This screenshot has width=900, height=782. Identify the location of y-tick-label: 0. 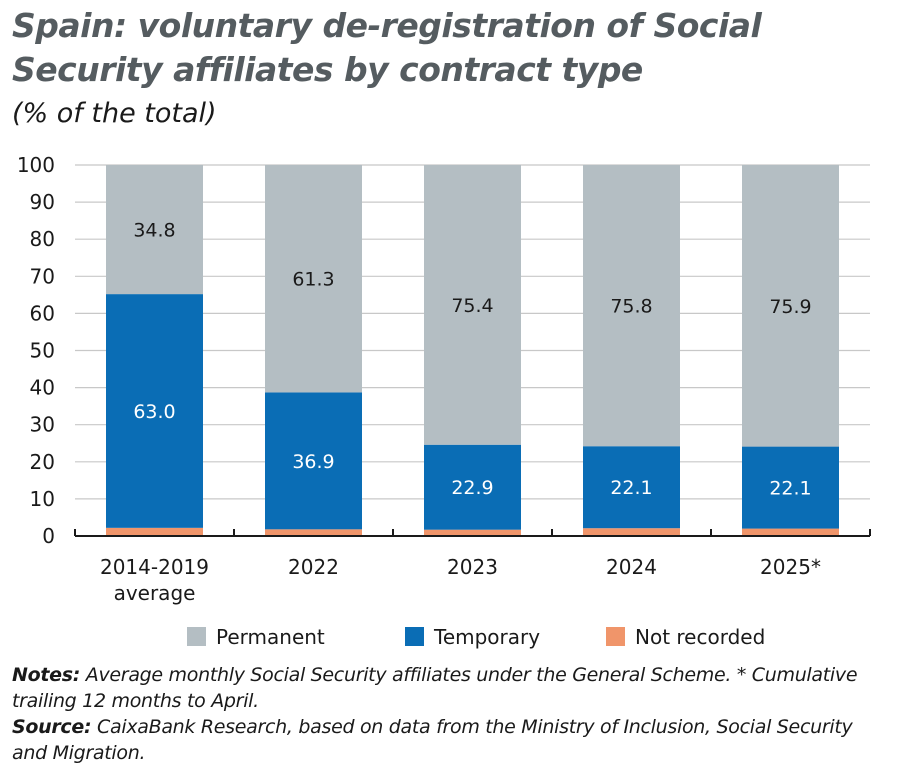
(48, 536).